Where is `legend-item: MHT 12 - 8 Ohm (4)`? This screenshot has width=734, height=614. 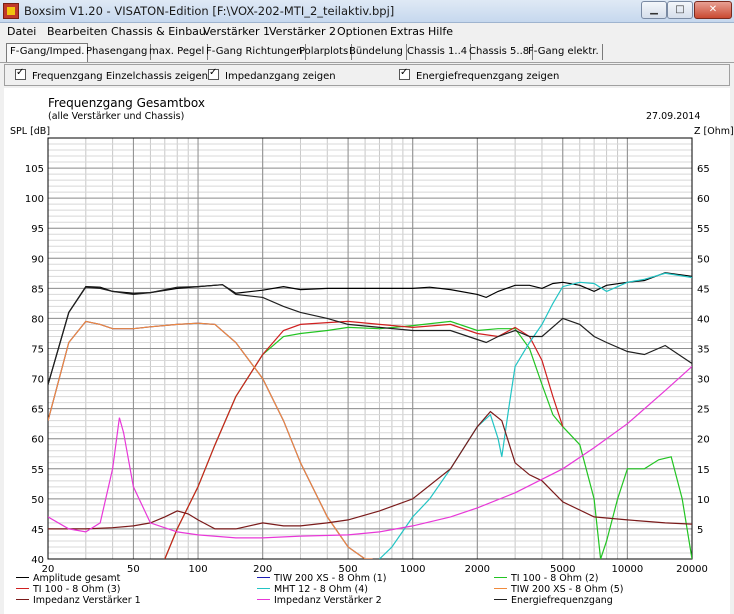 legend-item: MHT 12 - 8 Ohm (4) is located at coordinates (312, 589).